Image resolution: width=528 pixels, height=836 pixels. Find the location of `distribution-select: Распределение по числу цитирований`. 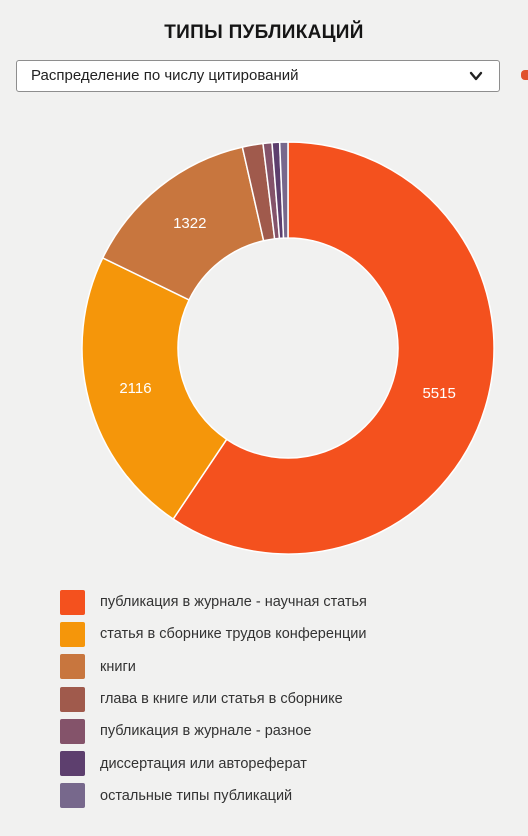

distribution-select: Распределение по числу цитирований is located at coordinates (258, 76).